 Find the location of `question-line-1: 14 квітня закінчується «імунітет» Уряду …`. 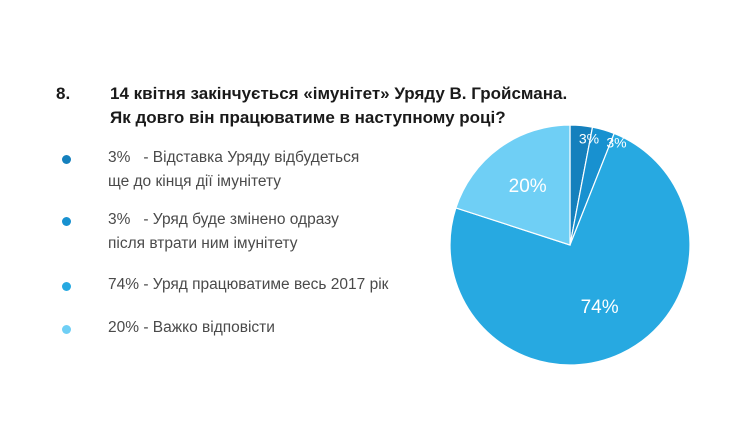

question-line-1: 14 квітня закінчується «імунітет» Уряду … is located at coordinates (339, 93).